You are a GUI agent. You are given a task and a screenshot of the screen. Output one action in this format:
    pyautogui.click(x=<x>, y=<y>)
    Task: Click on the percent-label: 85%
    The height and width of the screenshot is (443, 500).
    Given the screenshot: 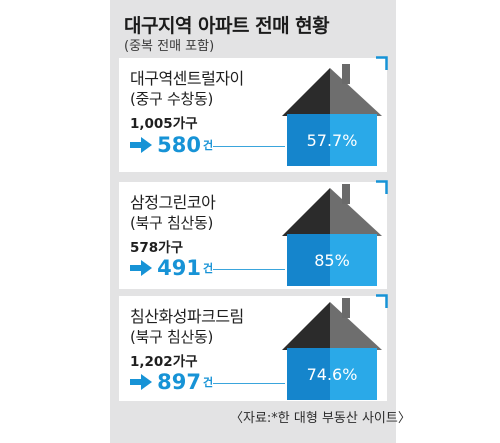 What is the action you would take?
    pyautogui.click(x=332, y=260)
    